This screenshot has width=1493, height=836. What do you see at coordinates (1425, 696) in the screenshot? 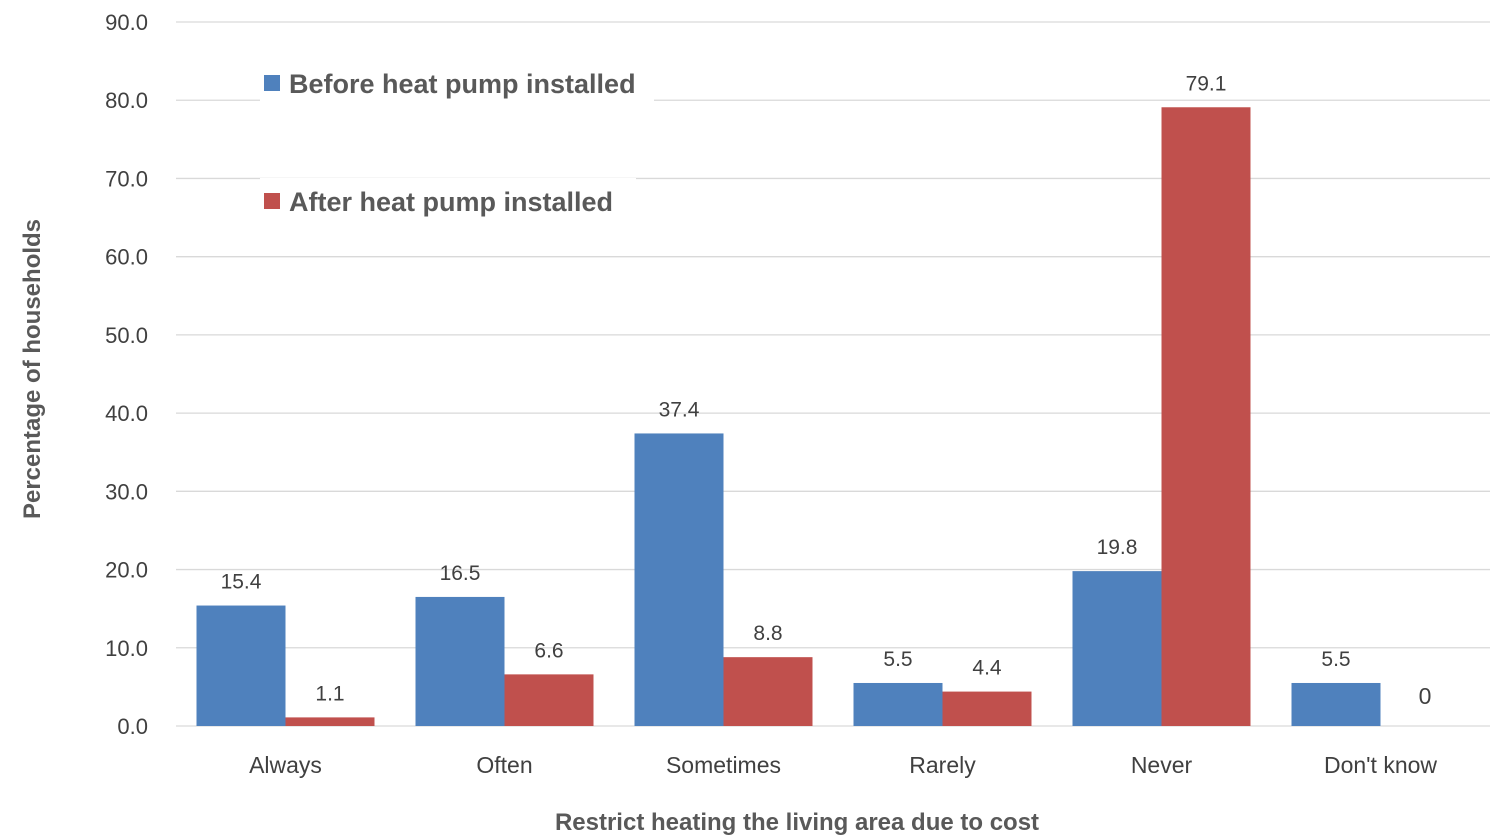
I see `data-label: 0` at bounding box center [1425, 696].